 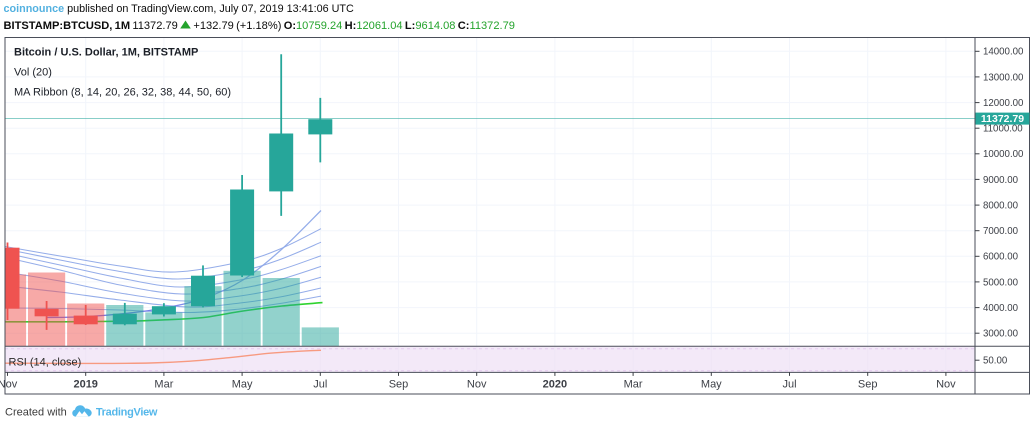 I want to click on svg-text: 6000.00, so click(x=1001, y=257).